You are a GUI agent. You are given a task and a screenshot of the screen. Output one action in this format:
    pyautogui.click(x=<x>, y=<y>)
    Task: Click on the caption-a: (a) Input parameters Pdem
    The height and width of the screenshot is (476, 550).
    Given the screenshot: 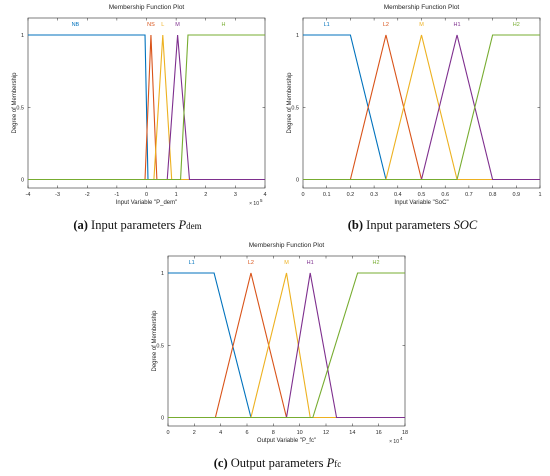 What is the action you would take?
    pyautogui.click(x=137, y=225)
    